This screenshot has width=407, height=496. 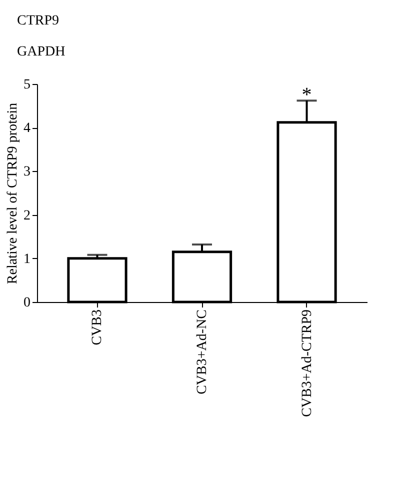 I want to click on y-tick-label: 3, so click(x=27, y=172).